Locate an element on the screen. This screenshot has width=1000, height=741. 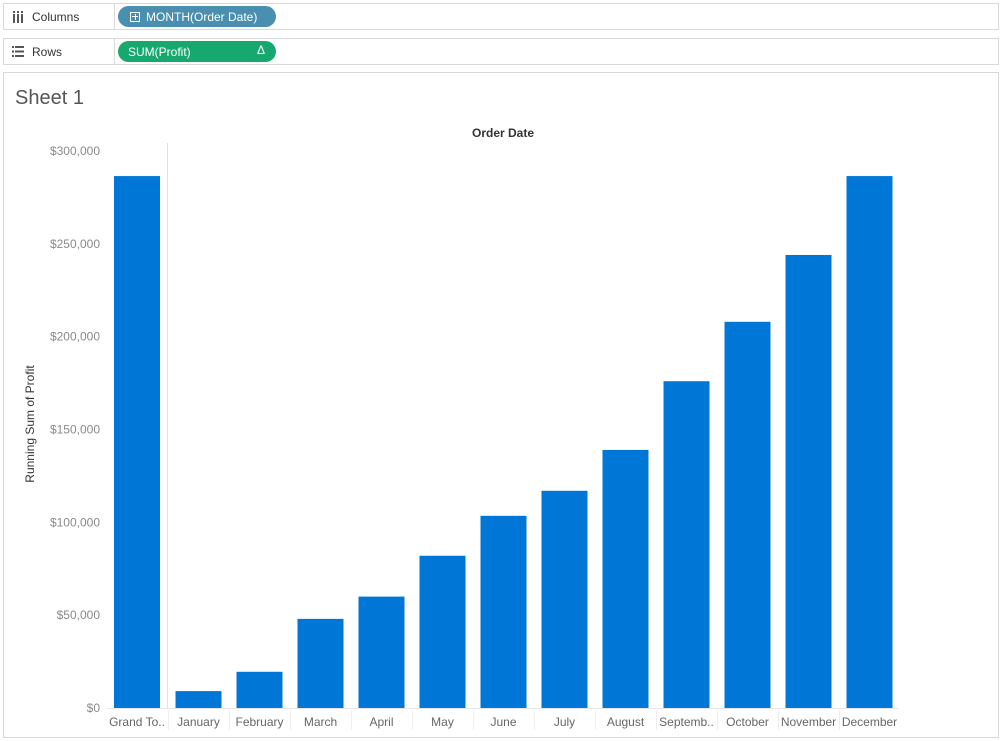
x-tick-label: March is located at coordinates (320, 722).